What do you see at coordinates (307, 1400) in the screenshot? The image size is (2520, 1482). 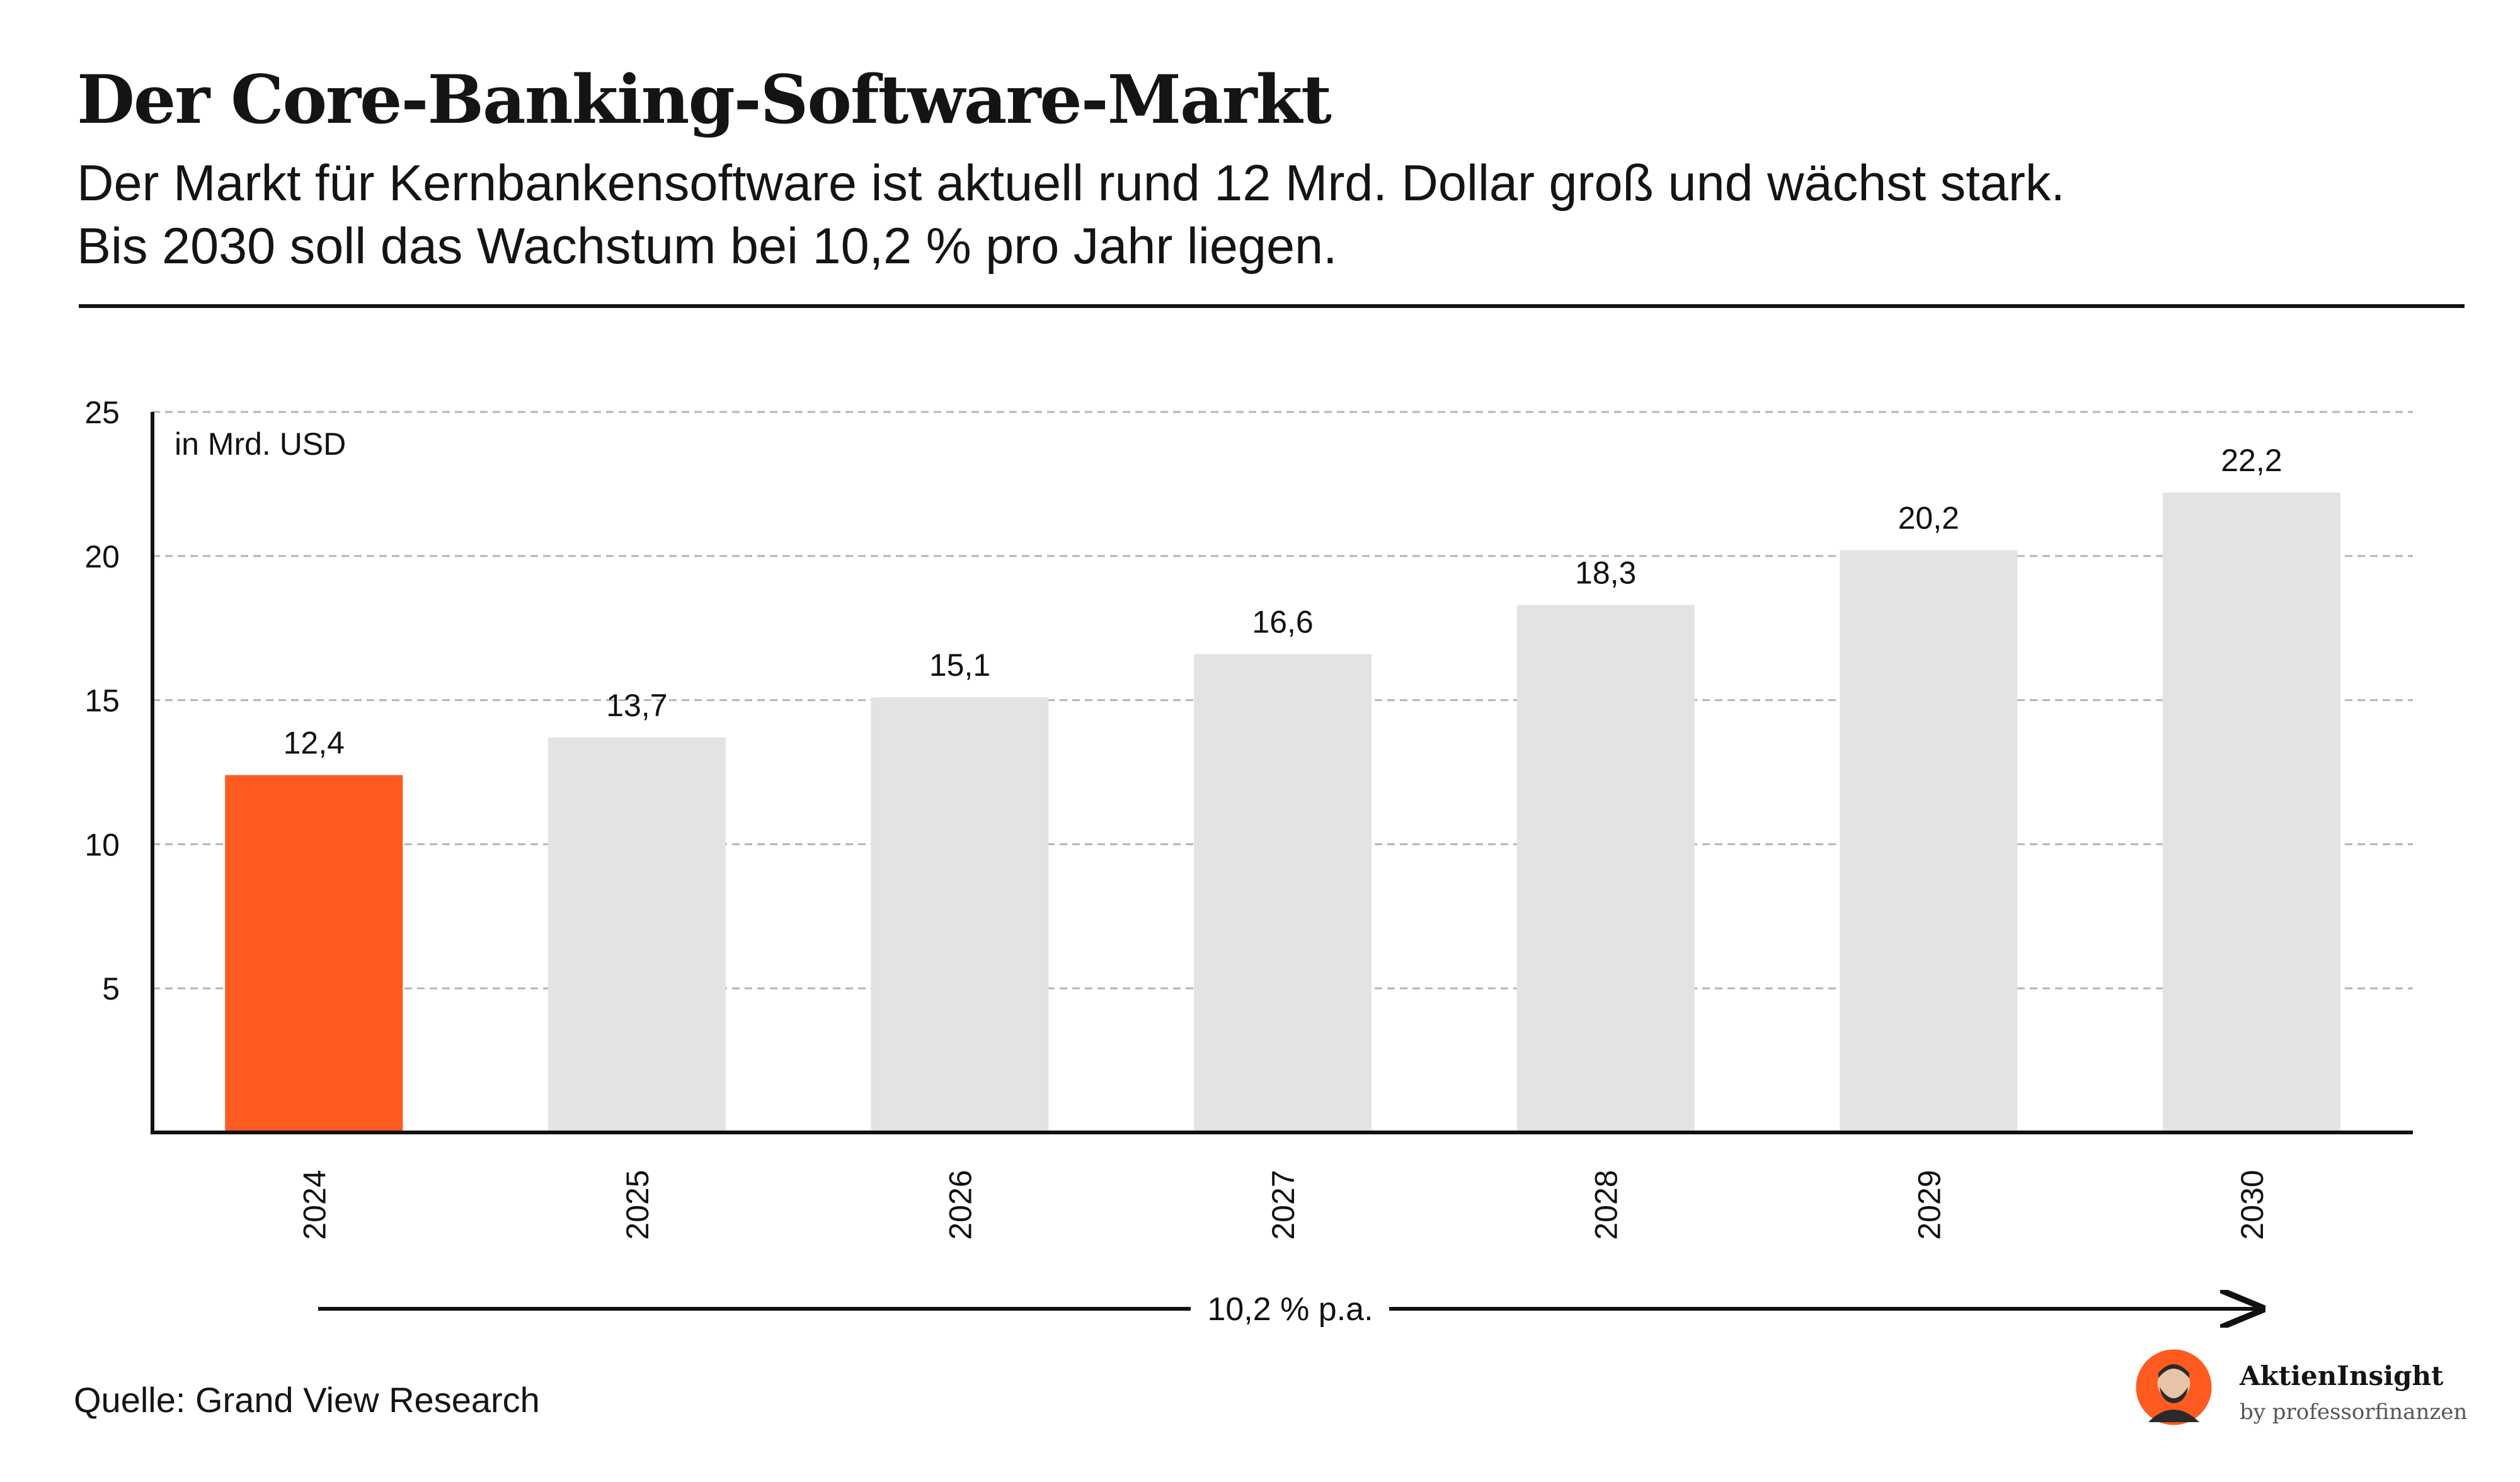 I see `source-note: Quelle: Grand View Research` at bounding box center [307, 1400].